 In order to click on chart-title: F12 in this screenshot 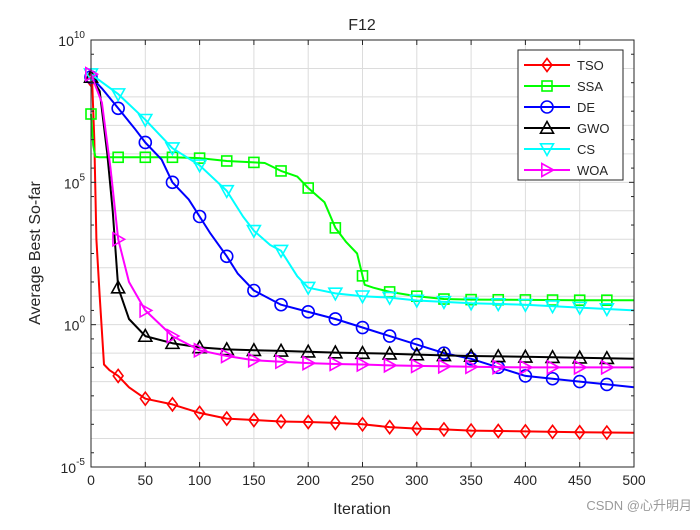, I will do `click(362, 25)`.